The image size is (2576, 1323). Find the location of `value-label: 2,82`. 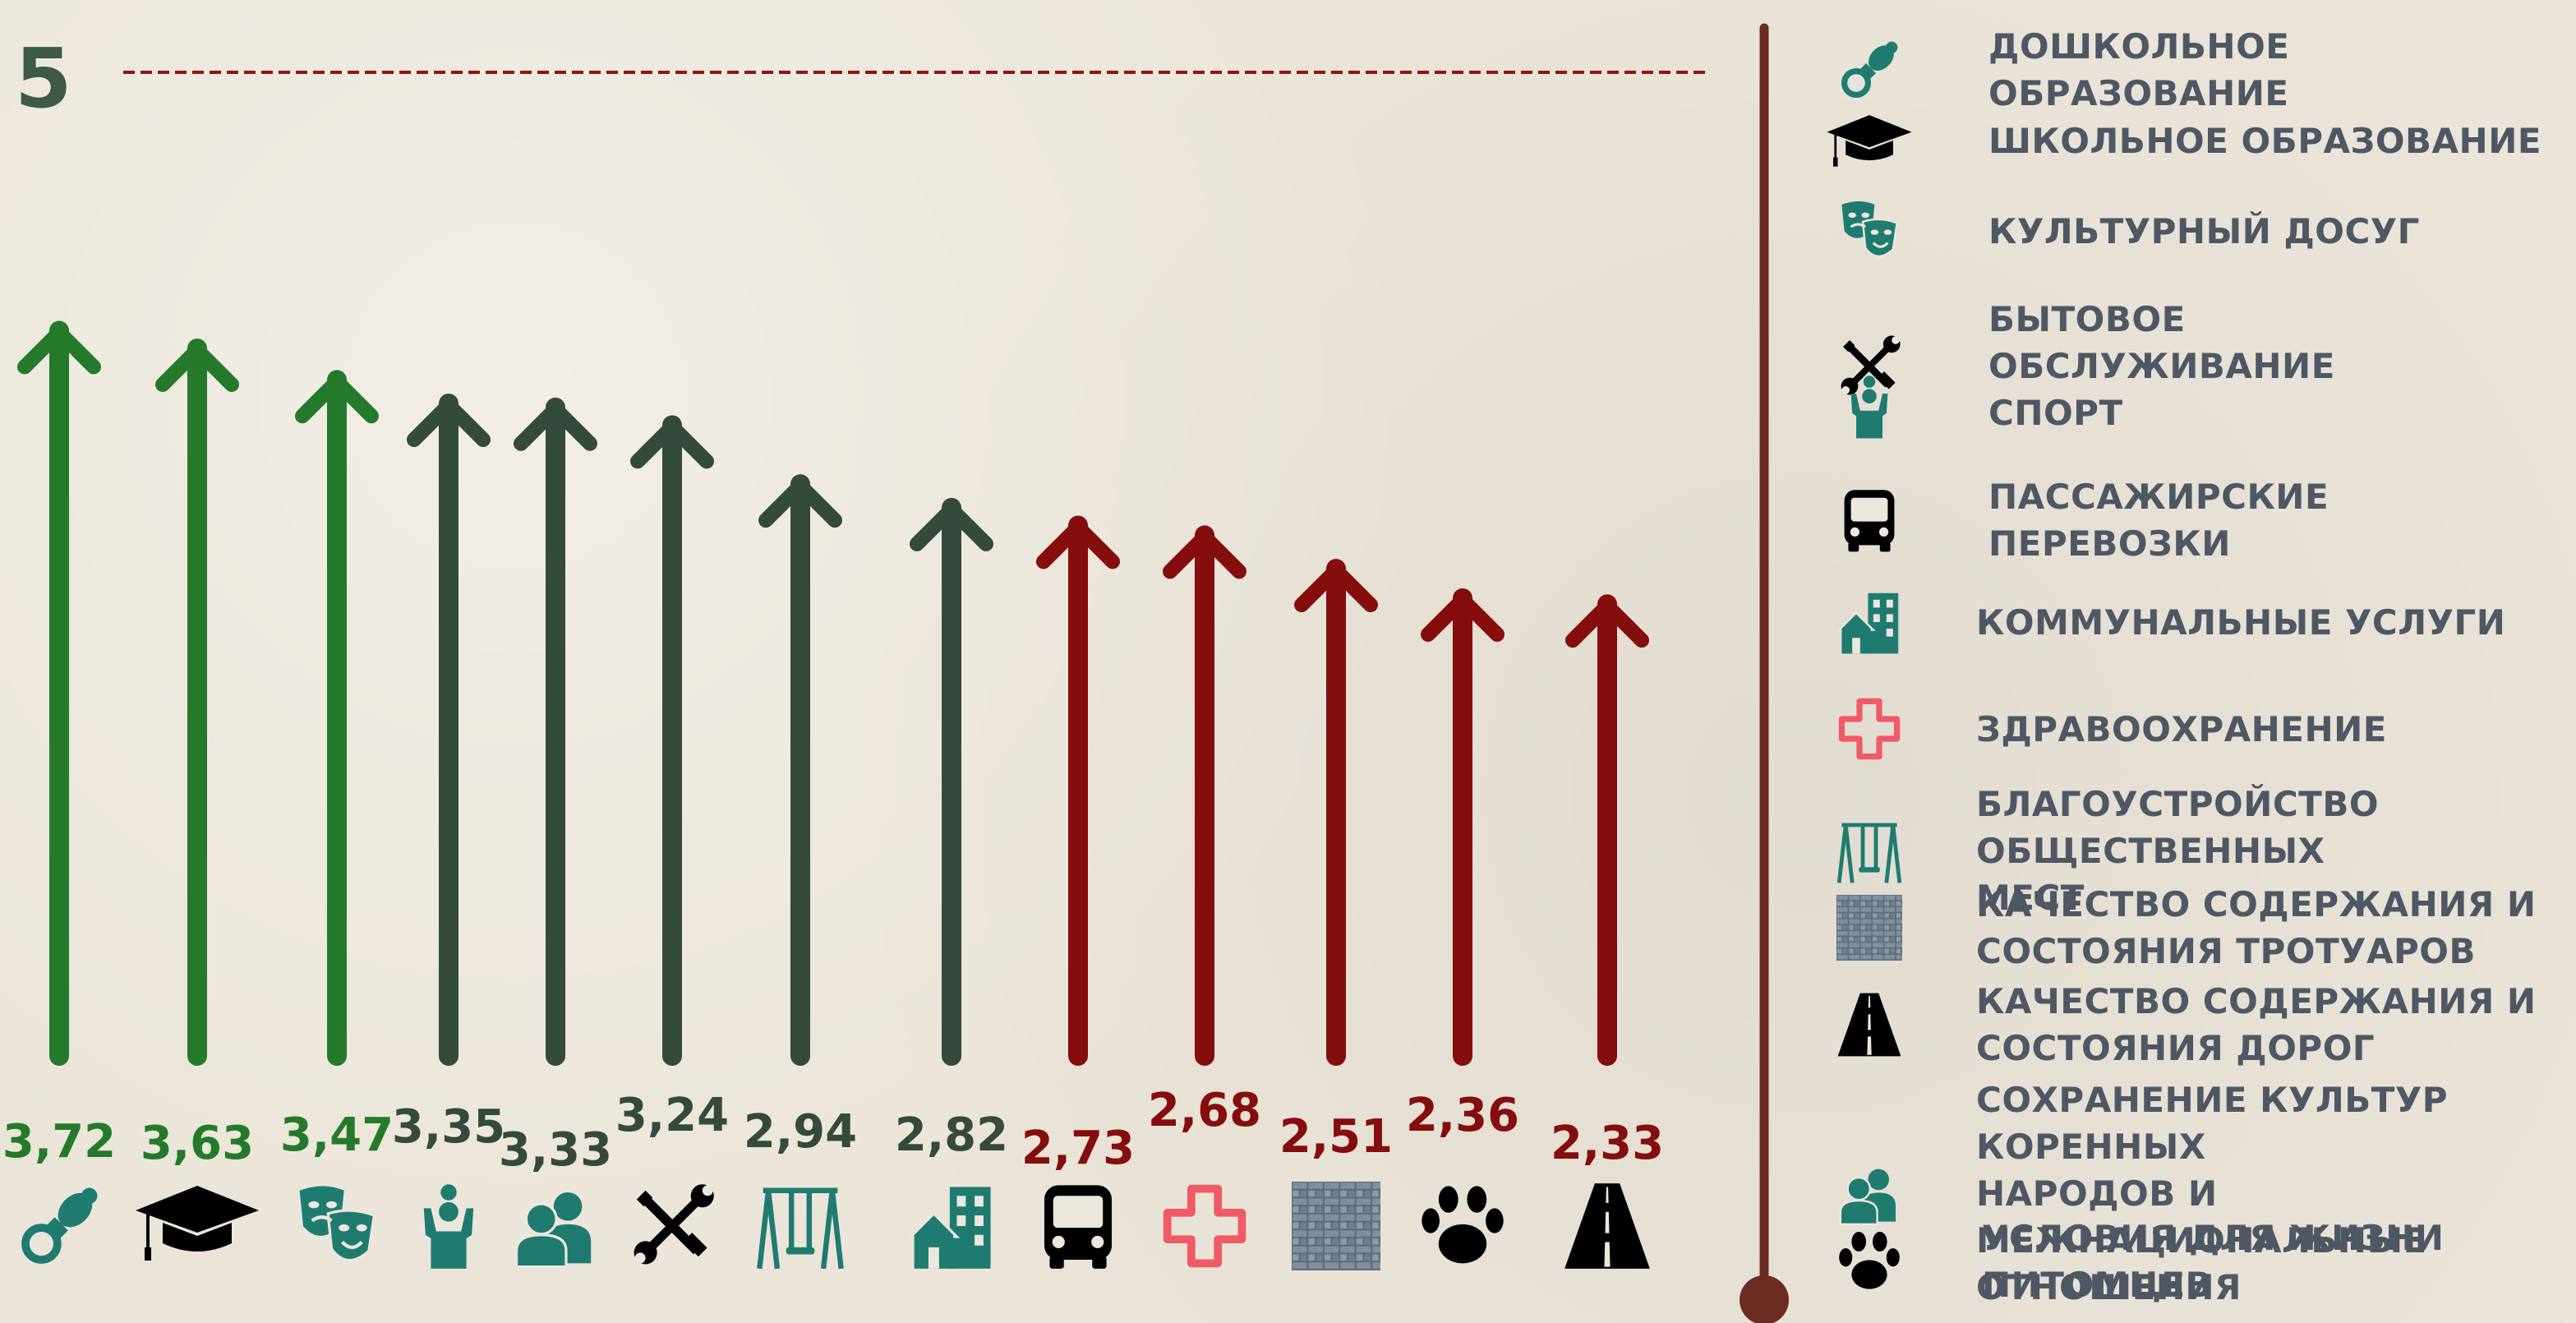

value-label: 2,82 is located at coordinates (951, 1135).